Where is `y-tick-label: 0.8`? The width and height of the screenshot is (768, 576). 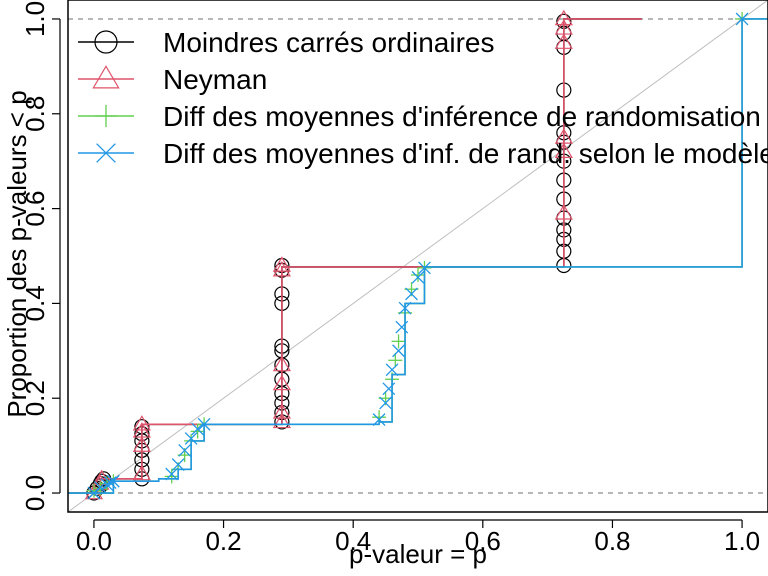
y-tick-label: 0.8 is located at coordinates (35, 114).